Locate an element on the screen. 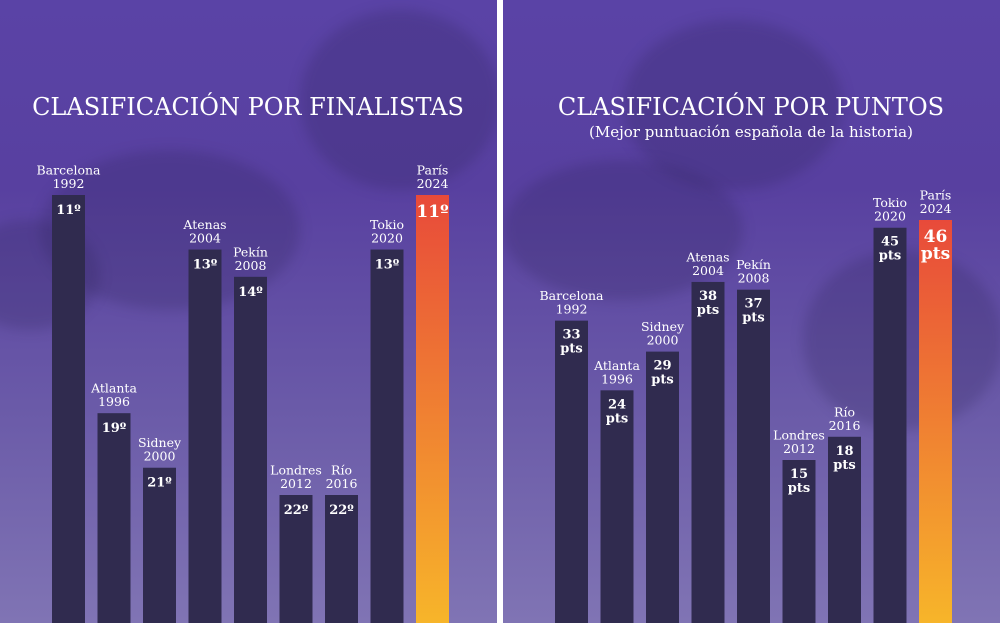 The height and width of the screenshot is (623, 1000). value-label: 18 is located at coordinates (844, 451).